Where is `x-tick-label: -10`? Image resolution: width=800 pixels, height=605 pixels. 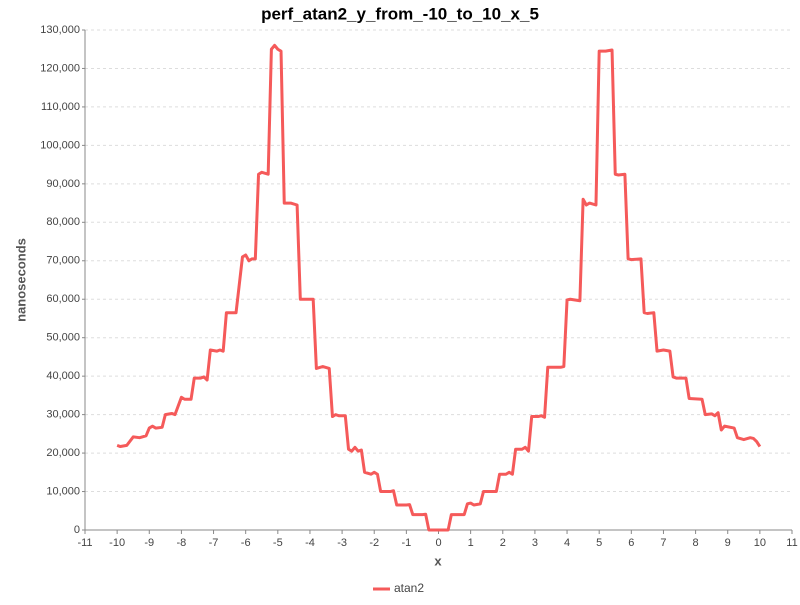 x-tick-label: -10 is located at coordinates (117, 543).